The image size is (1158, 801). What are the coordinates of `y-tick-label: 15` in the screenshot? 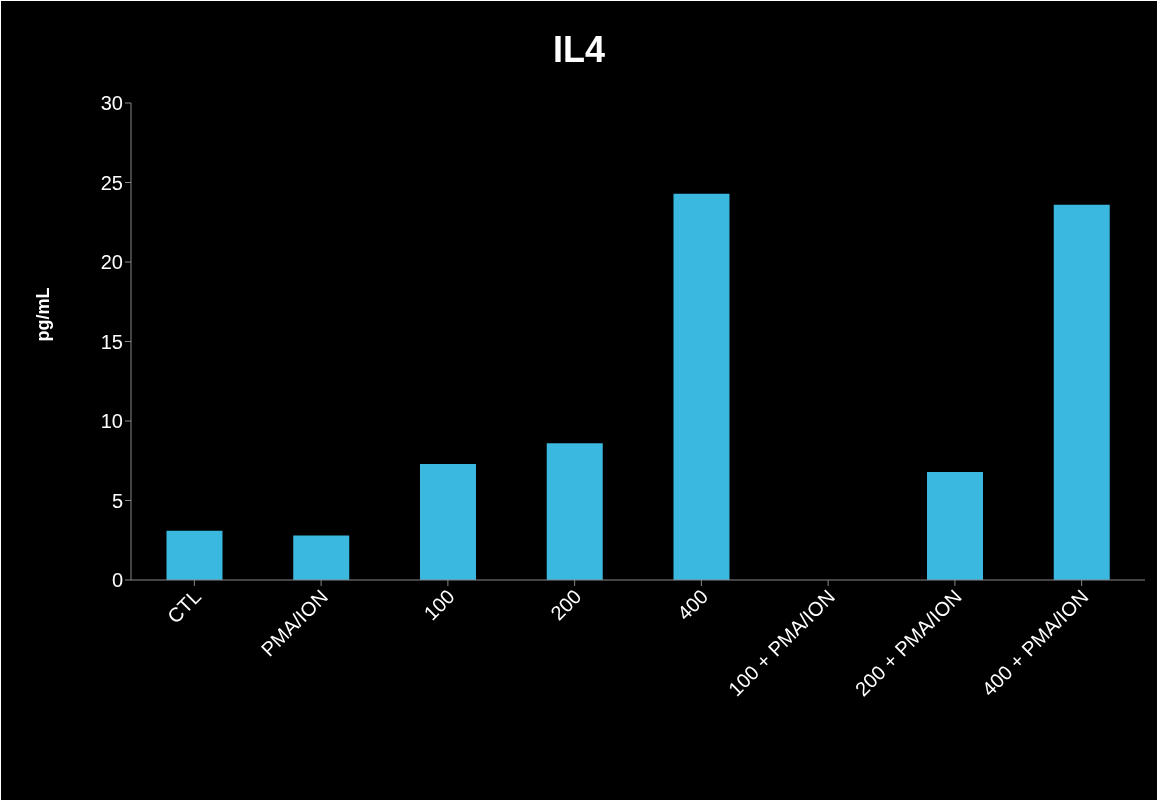 It's located at (111, 341).